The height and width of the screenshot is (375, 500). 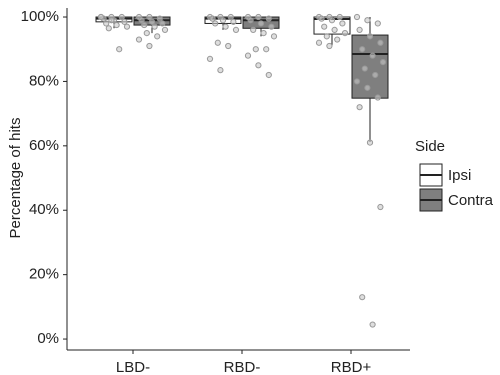 What do you see at coordinates (459, 175) in the screenshot?
I see `legend-label: Ipsi` at bounding box center [459, 175].